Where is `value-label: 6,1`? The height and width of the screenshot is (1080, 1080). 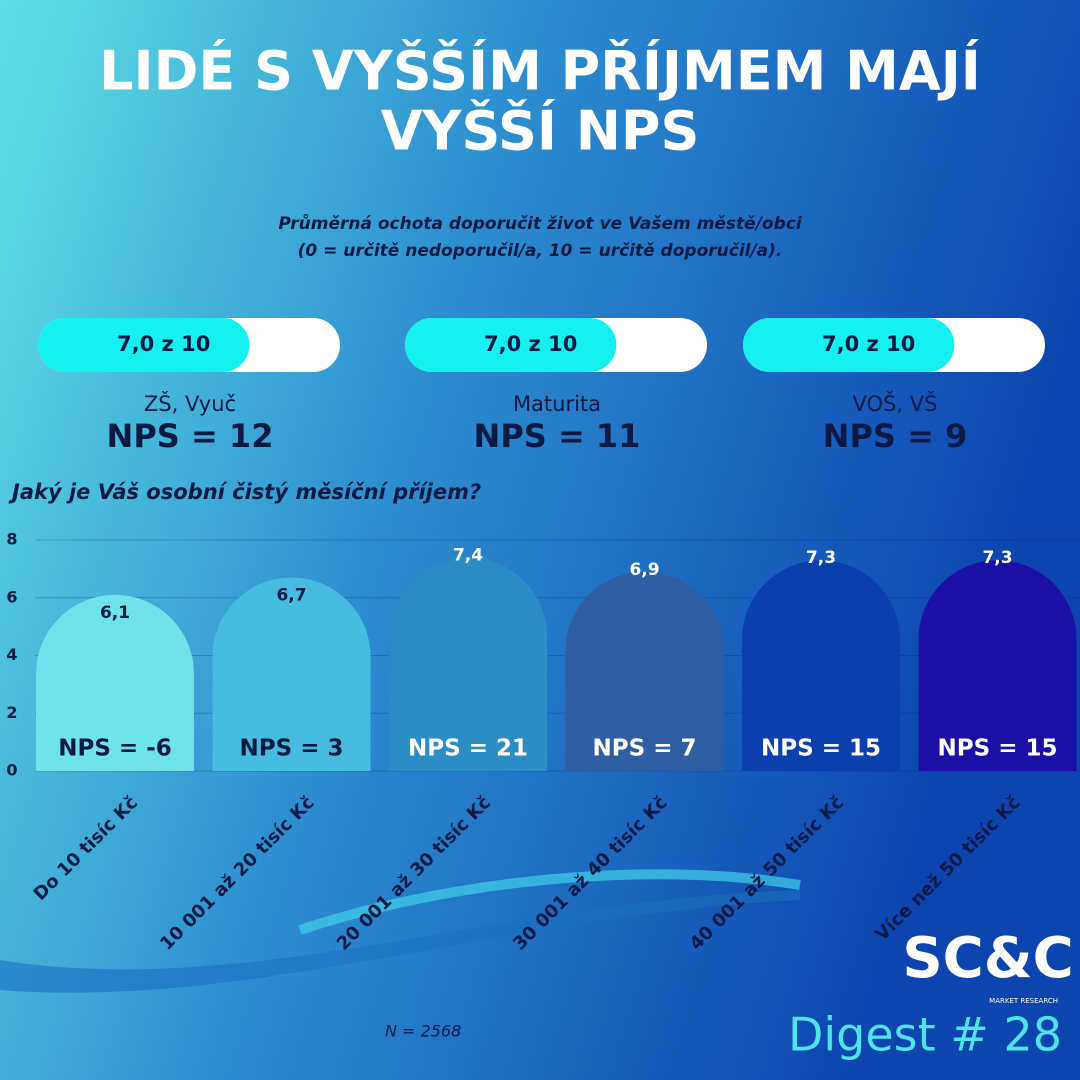
value-label: 6,1 is located at coordinates (115, 613).